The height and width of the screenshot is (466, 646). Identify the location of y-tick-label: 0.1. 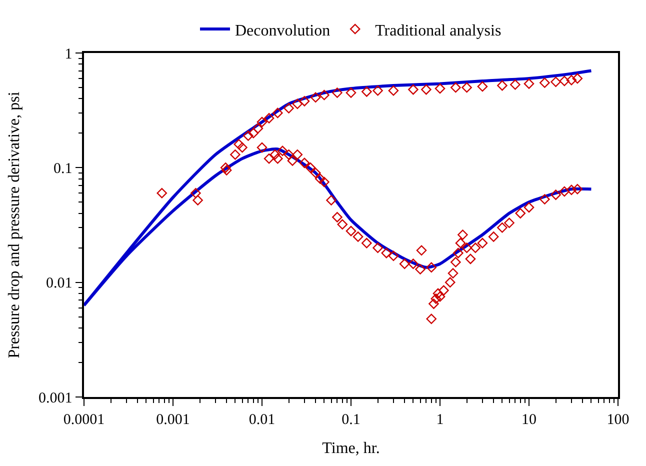
(63, 168).